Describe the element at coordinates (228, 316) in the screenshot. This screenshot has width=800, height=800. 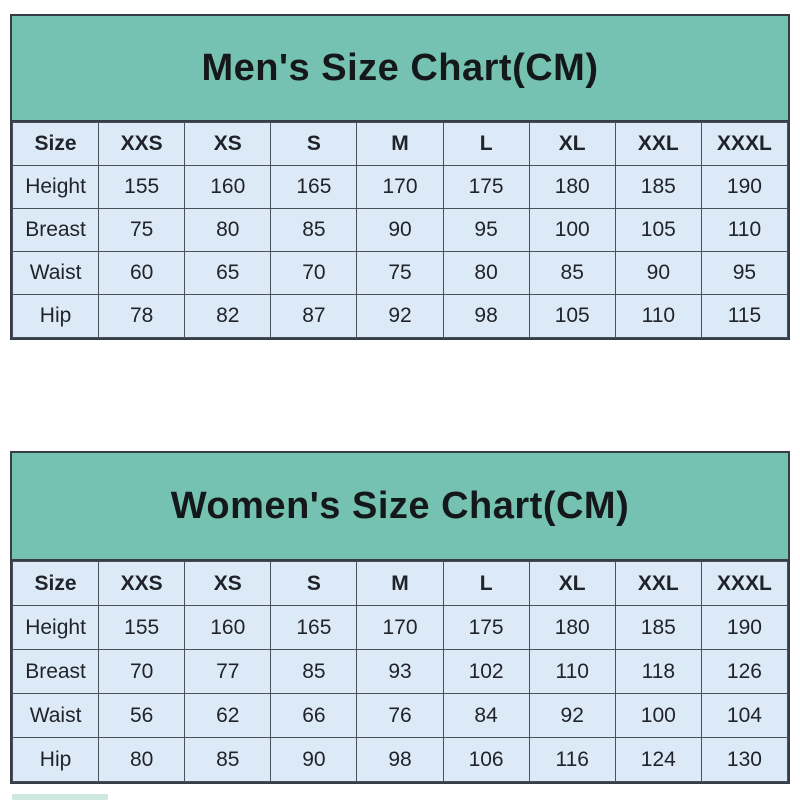
I see `value-cell: 82` at that location.